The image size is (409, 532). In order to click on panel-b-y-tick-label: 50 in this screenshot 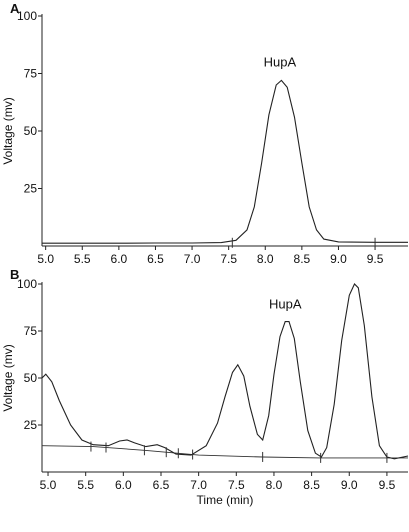, I will do `click(31, 378)`.